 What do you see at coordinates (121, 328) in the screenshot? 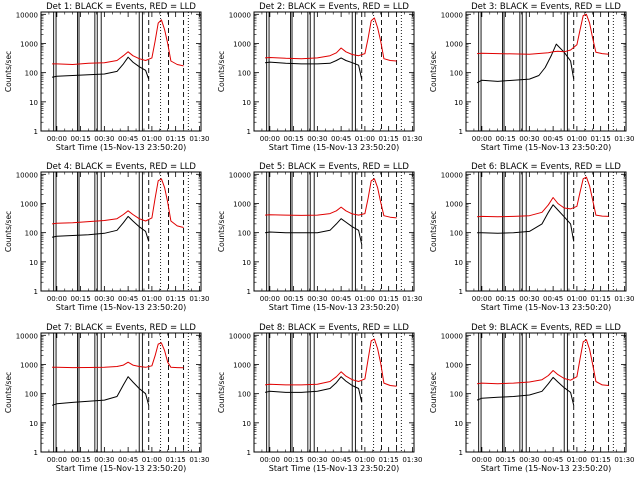
I see `panel-title: Det 7: BLACK = Events, RED = LLD` at bounding box center [121, 328].